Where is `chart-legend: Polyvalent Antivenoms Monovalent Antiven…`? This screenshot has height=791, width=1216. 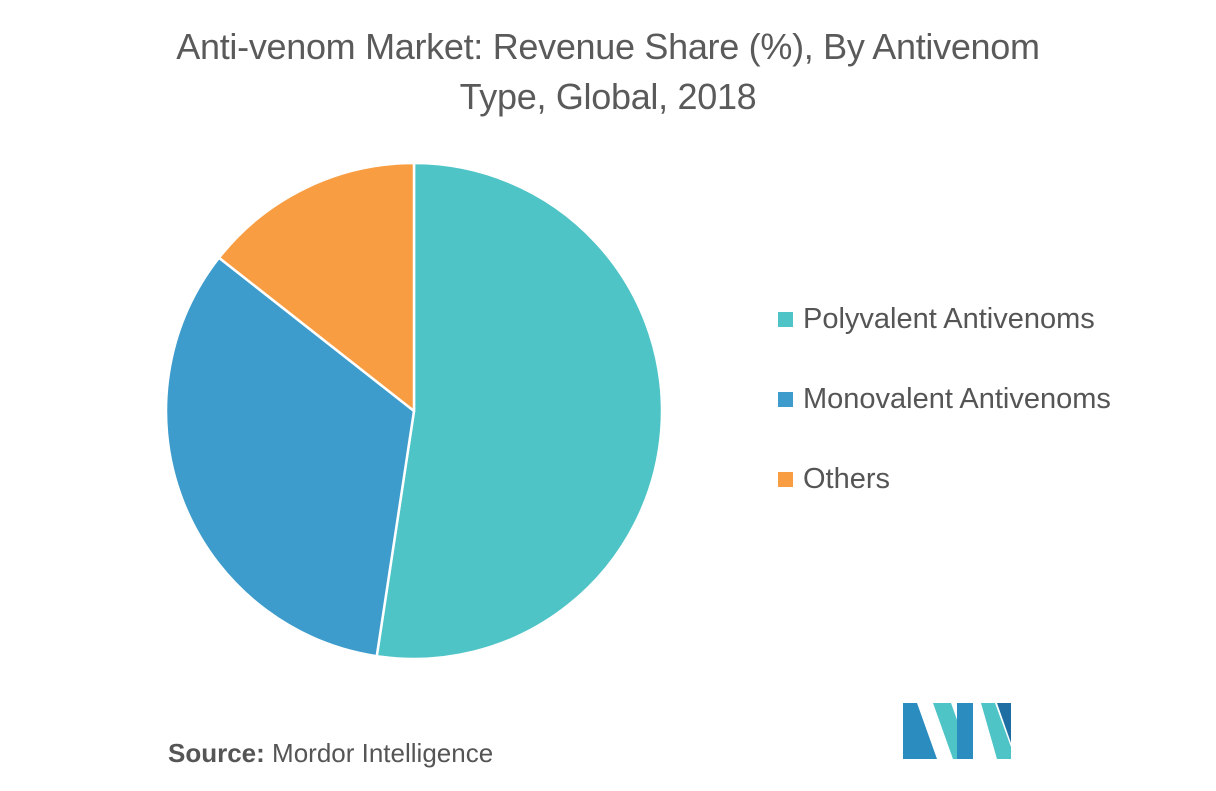
chart-legend: Polyvalent Antivenoms Monovalent Antiven… is located at coordinates (944, 416).